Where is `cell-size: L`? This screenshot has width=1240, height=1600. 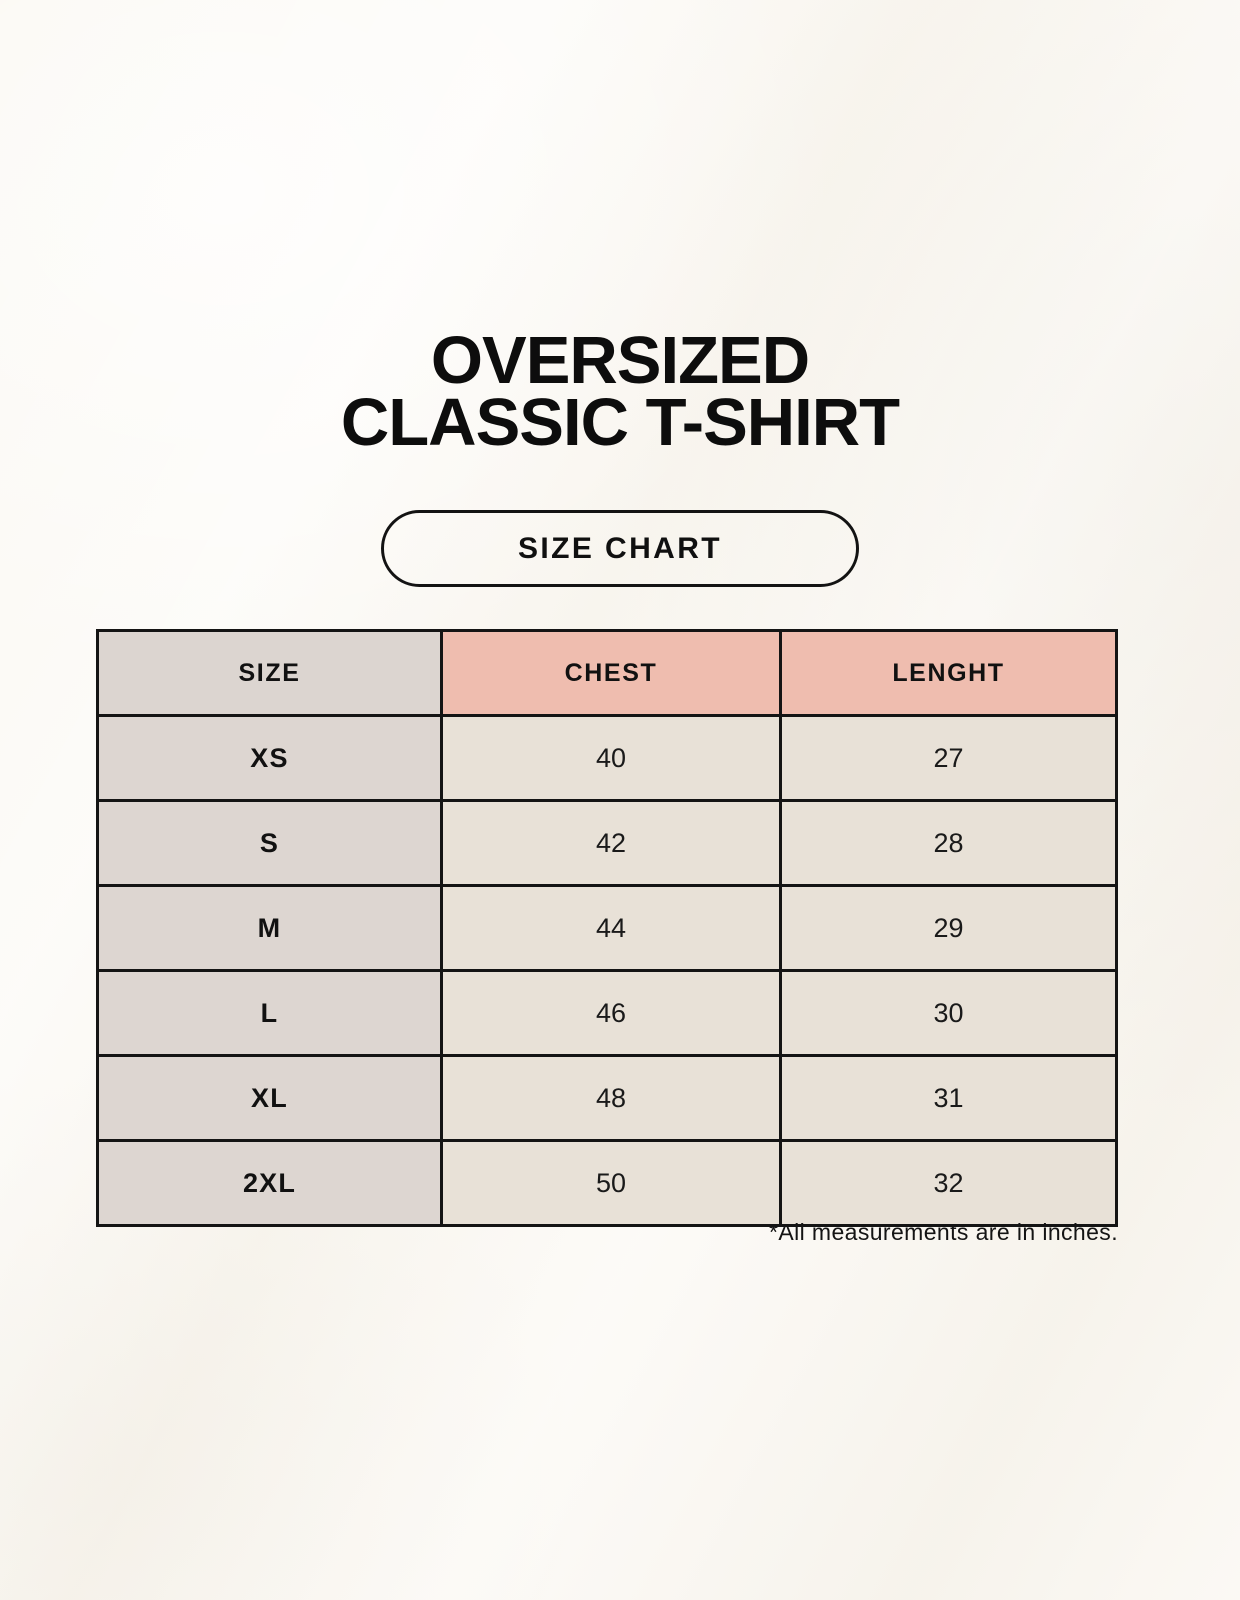
cell-size: L is located at coordinates (269, 1013).